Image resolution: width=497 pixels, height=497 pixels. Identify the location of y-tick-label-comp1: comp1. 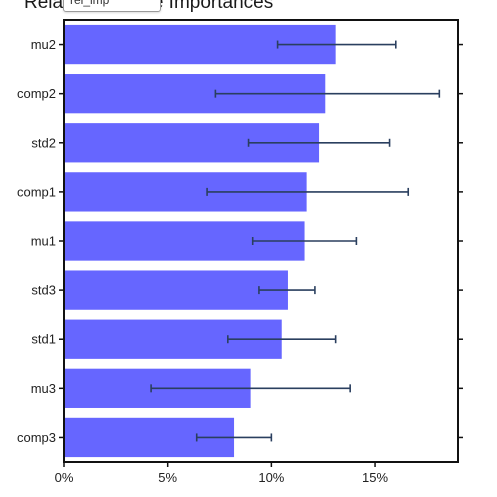
(36, 191).